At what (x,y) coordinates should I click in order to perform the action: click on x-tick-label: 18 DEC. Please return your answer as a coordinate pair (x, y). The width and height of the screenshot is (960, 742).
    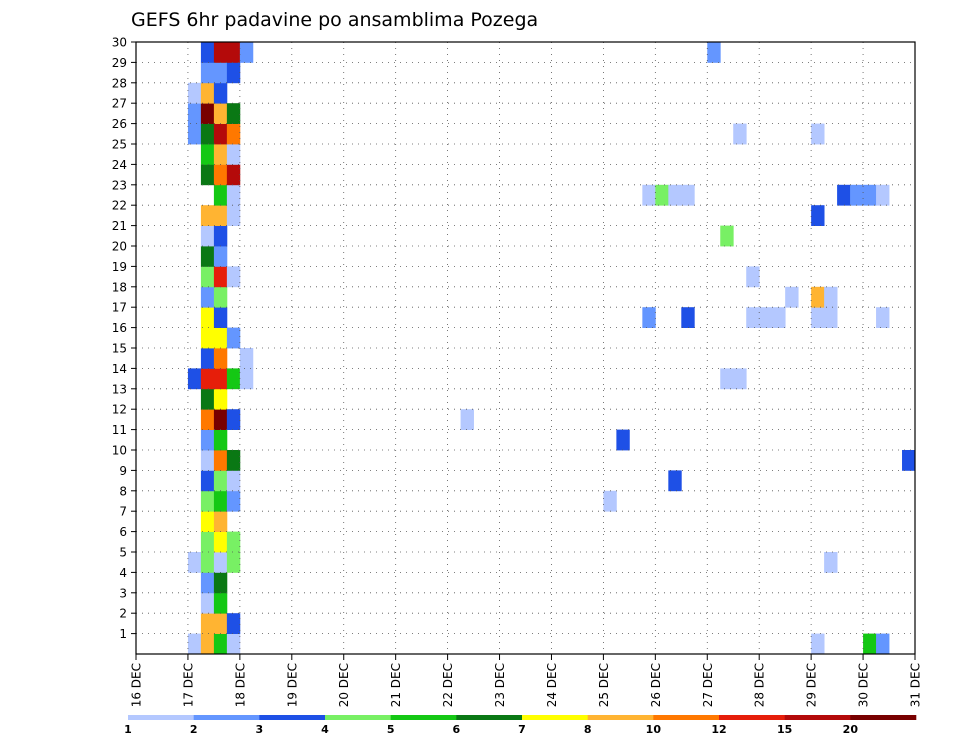
    Looking at the image, I should click on (240, 685).